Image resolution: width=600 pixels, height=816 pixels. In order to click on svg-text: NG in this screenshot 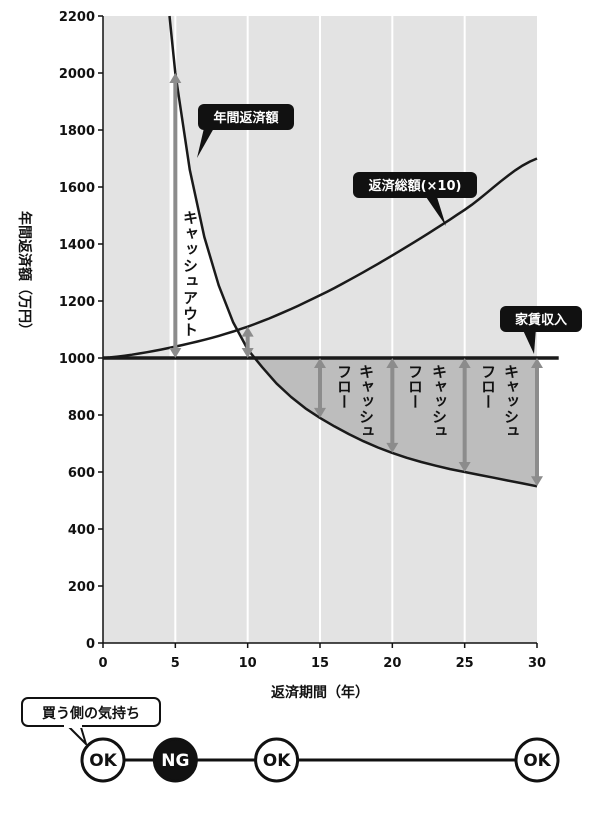, I will do `click(175, 761)`.